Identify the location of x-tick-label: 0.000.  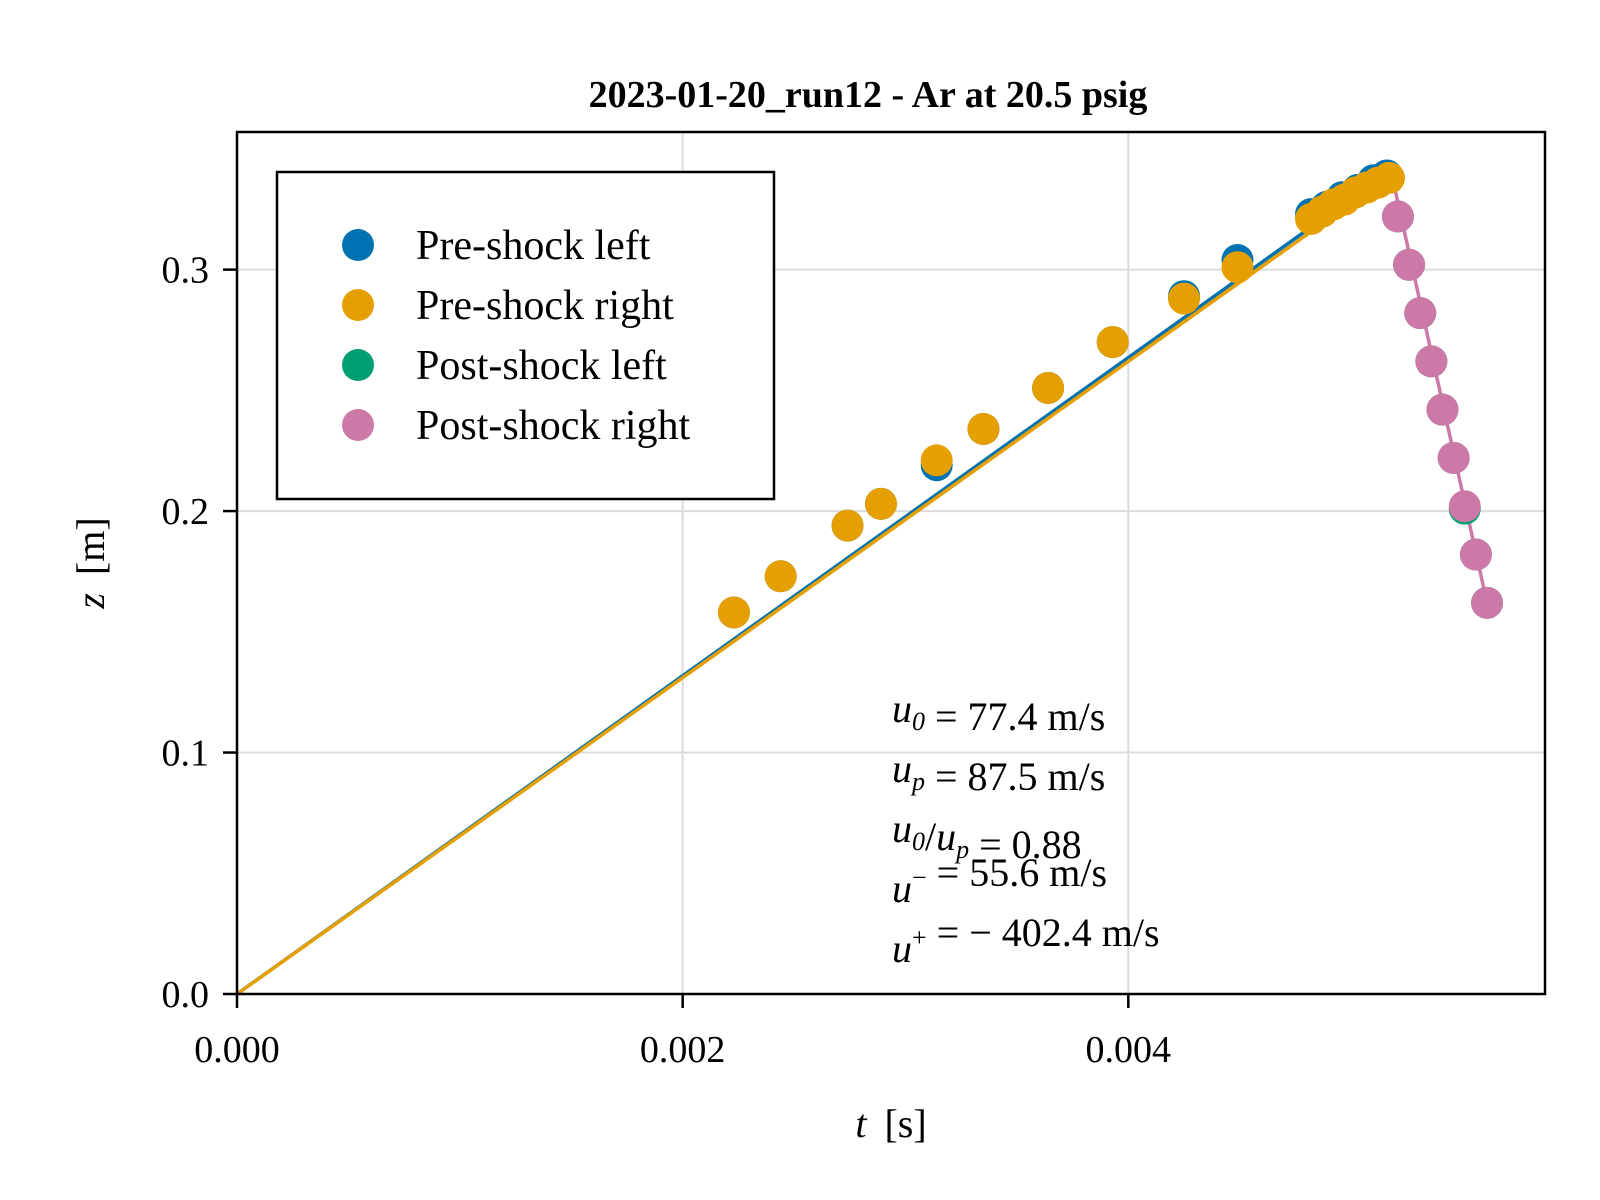
(237, 1050).